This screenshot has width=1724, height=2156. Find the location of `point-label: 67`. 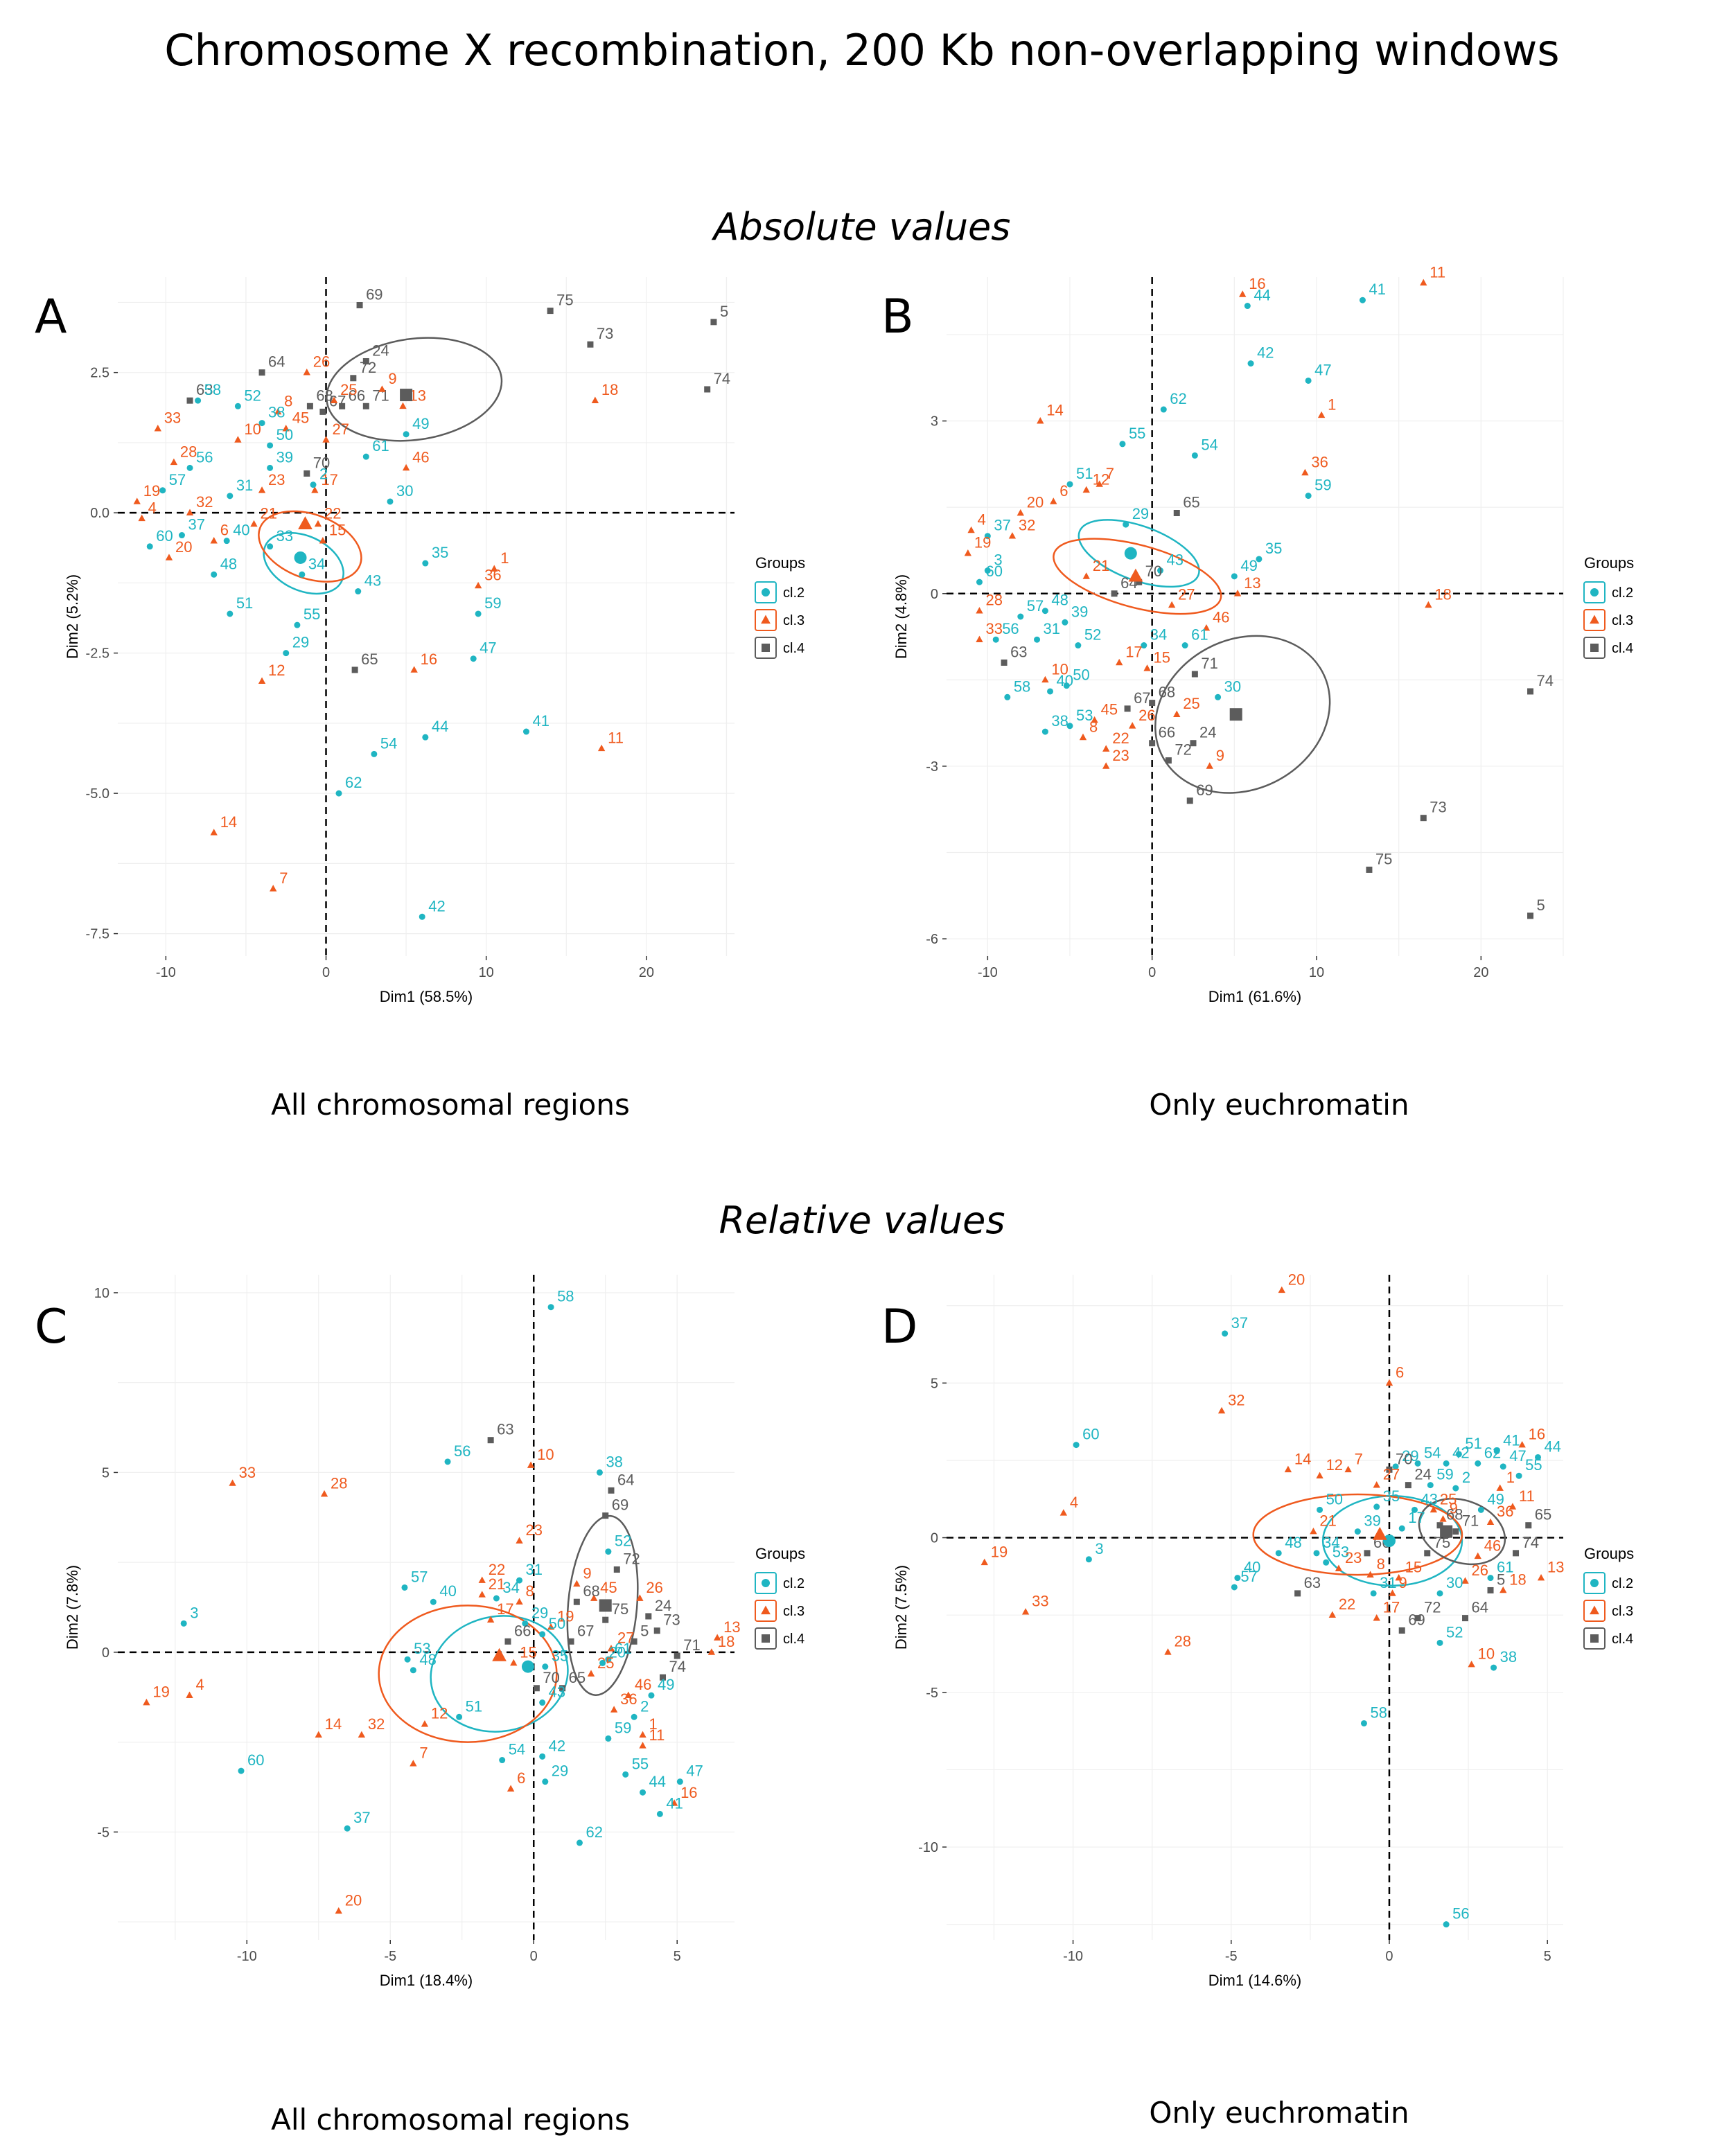

point-label: 67 is located at coordinates (585, 1630).